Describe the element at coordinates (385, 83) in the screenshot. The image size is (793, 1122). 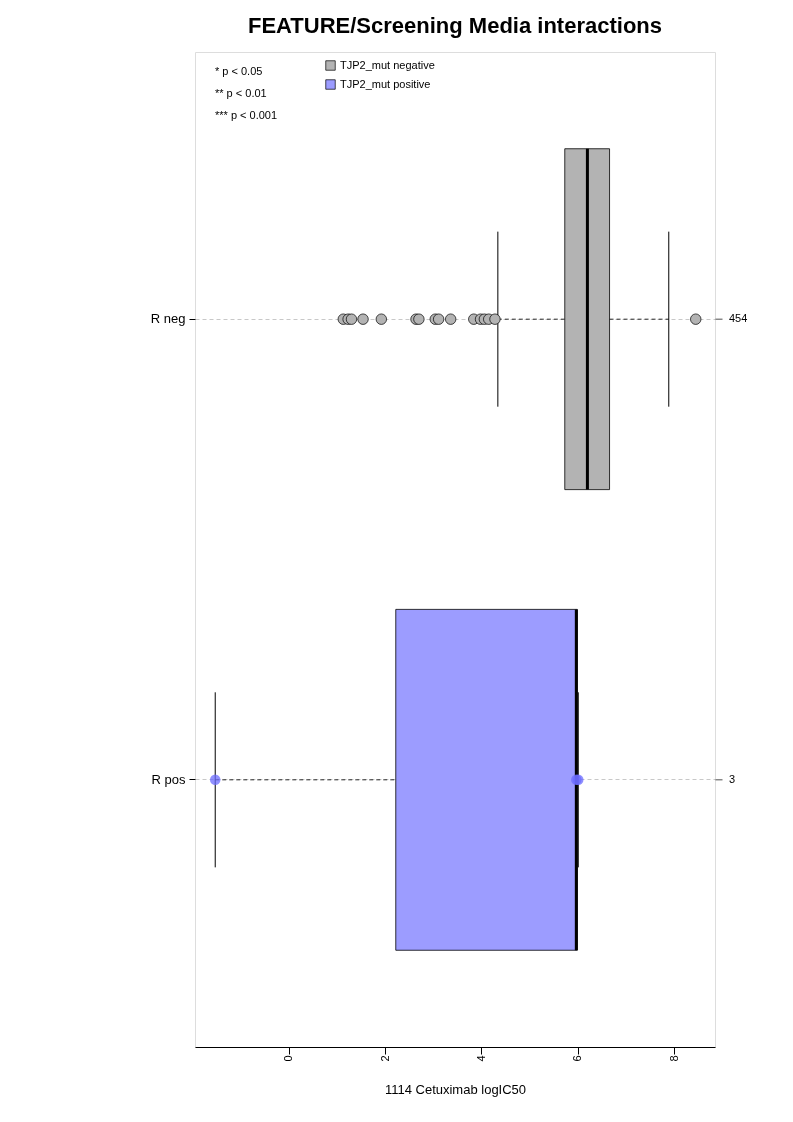
I see `legend-label: TJP2_mut positive` at that location.